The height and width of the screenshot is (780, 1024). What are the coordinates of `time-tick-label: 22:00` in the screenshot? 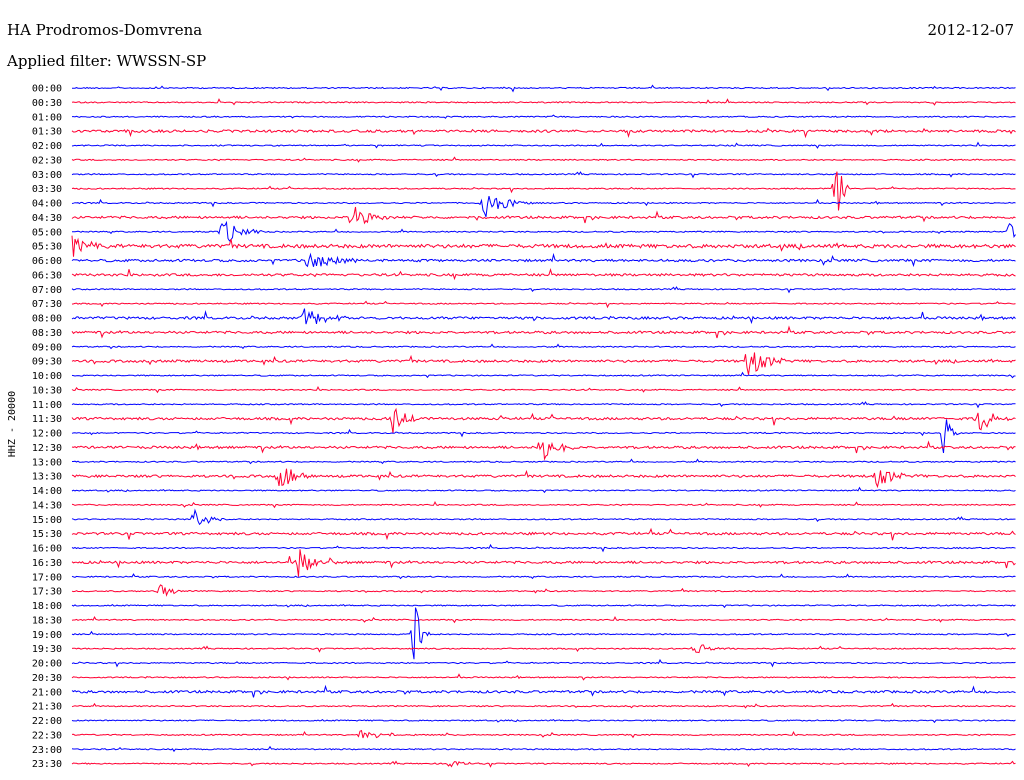 It's located at (47, 721).